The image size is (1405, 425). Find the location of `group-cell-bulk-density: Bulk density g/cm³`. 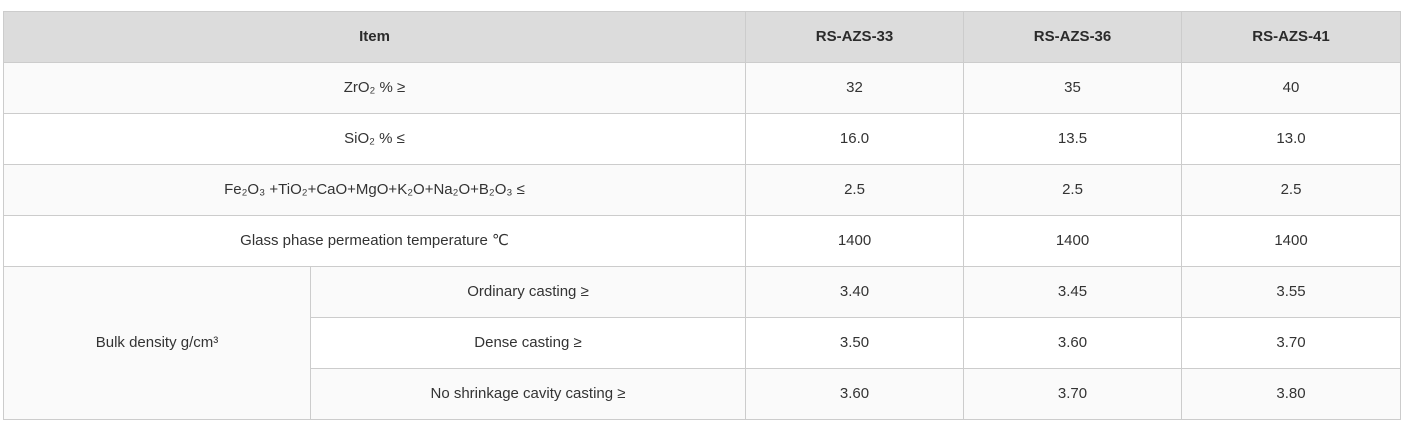

group-cell-bulk-density: Bulk density g/cm³ is located at coordinates (157, 343).